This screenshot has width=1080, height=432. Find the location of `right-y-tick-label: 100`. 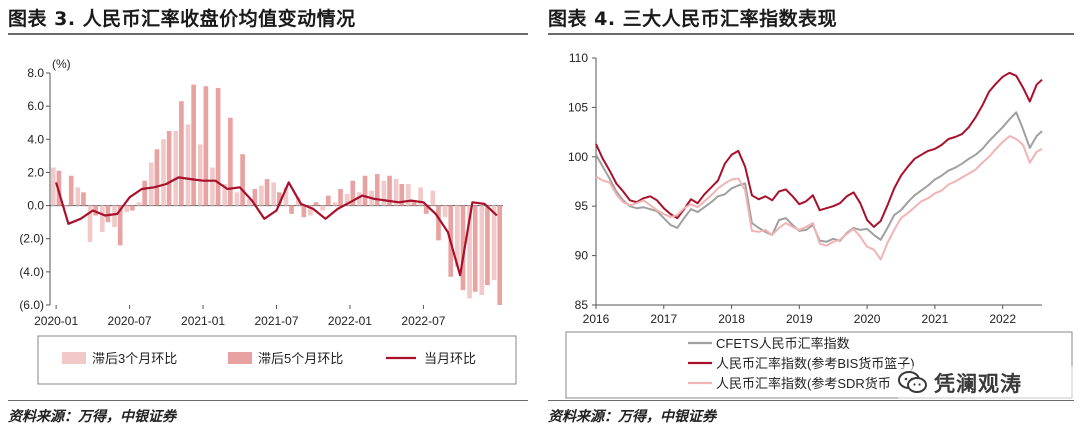

right-y-tick-label: 100 is located at coordinates (578, 157).